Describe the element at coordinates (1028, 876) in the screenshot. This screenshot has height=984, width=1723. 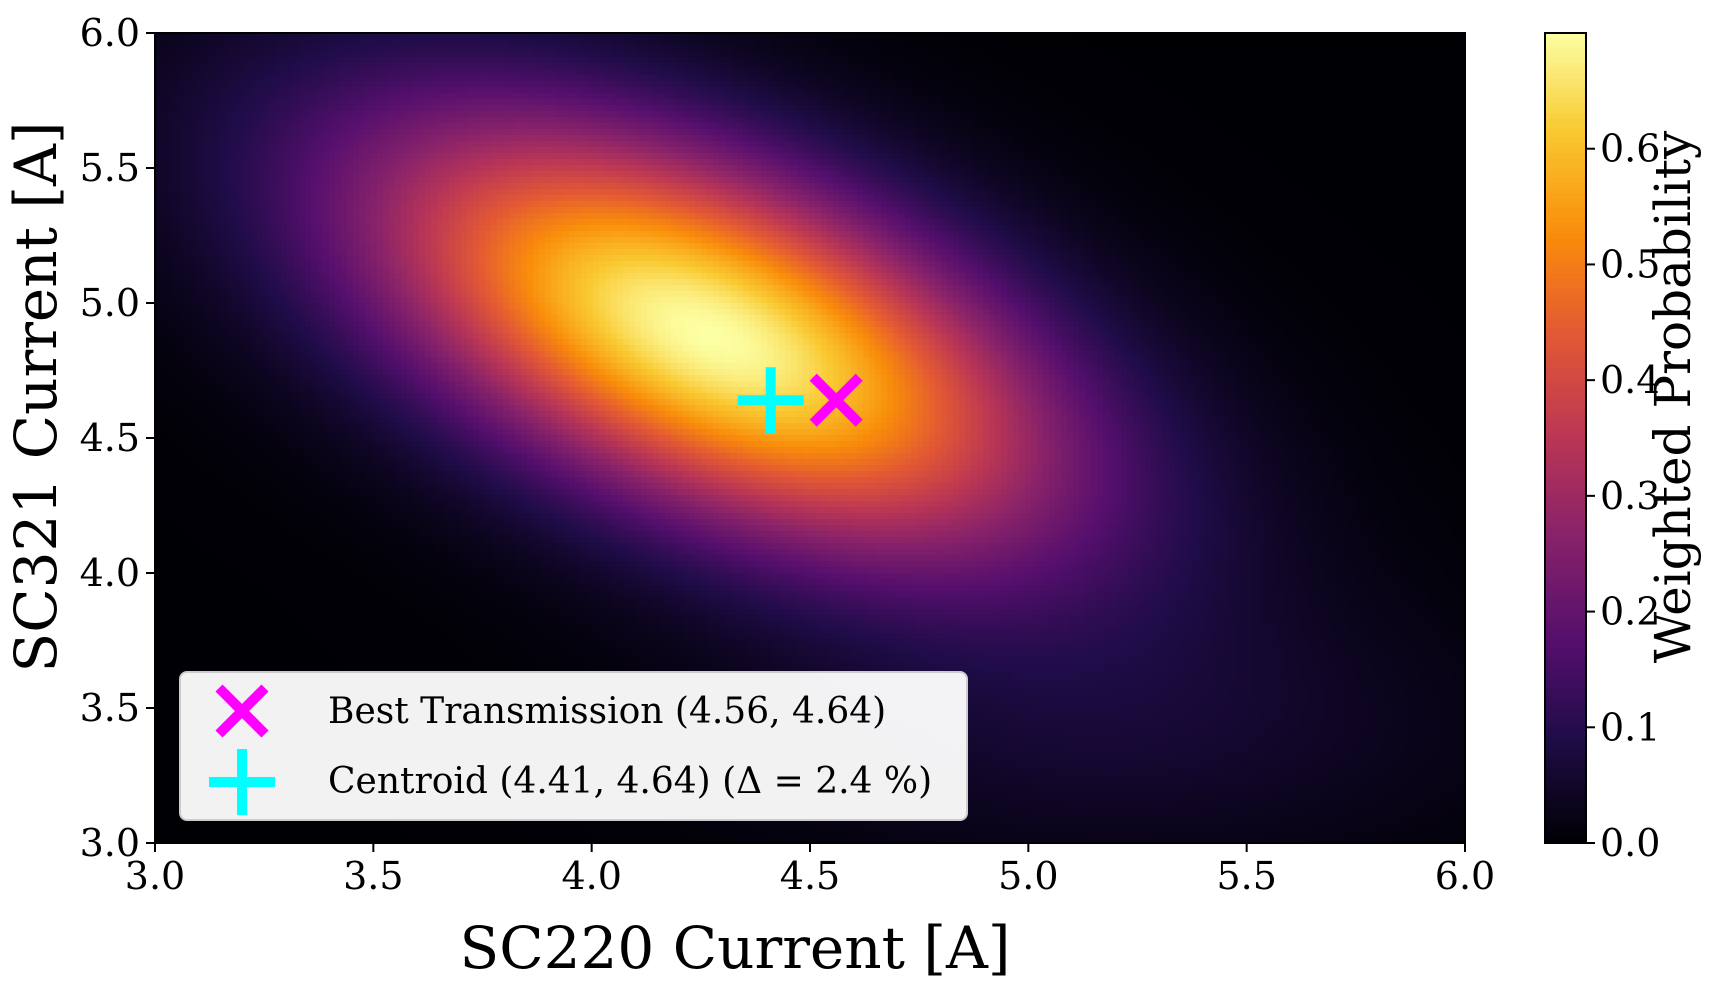
I see `x-tick-label: 5.0` at that location.